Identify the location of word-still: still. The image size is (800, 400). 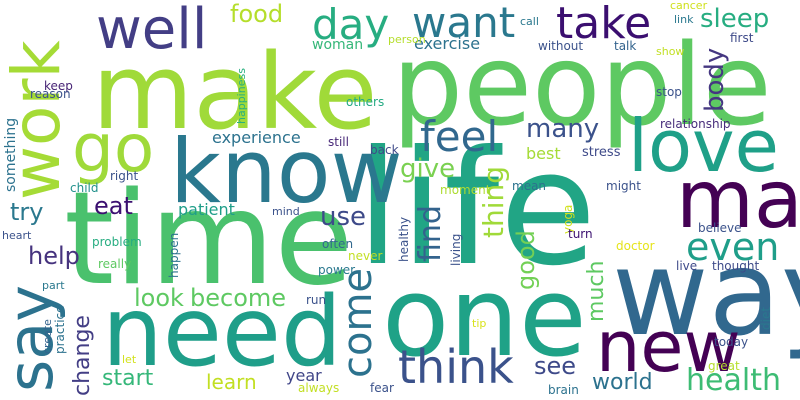
(338, 142).